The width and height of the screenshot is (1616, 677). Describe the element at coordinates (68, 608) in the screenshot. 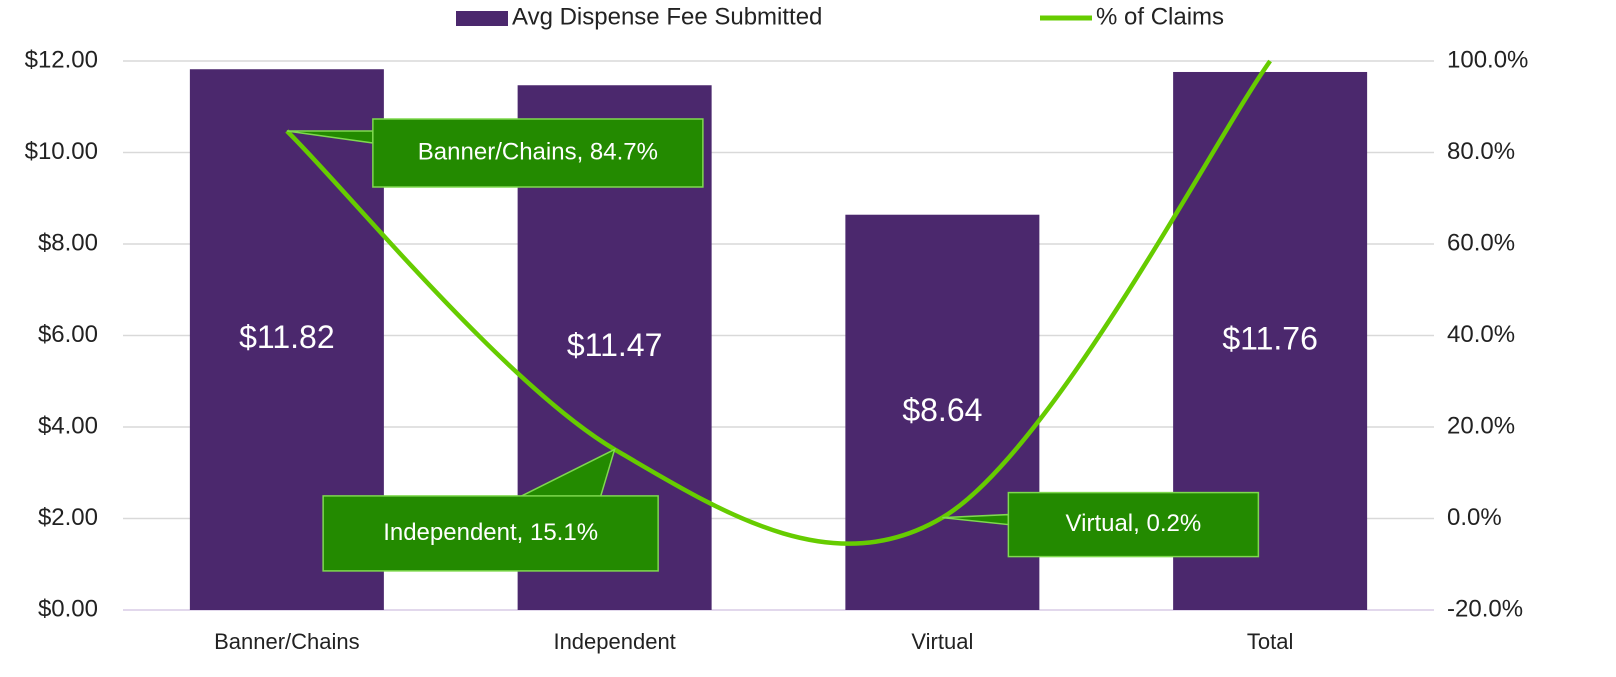

I see `y-tick-label: $0.00` at that location.